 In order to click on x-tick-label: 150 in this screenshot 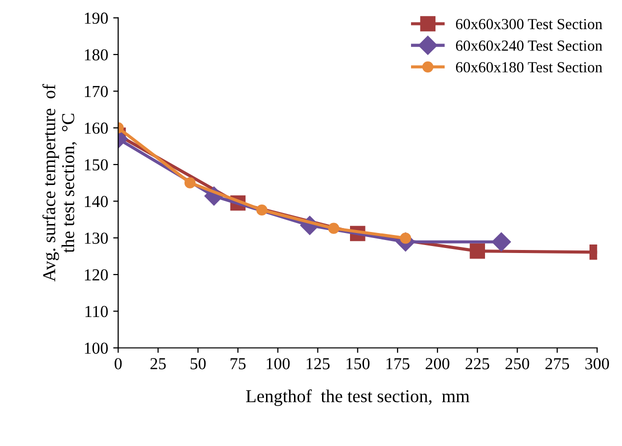, I will do `click(358, 364)`.